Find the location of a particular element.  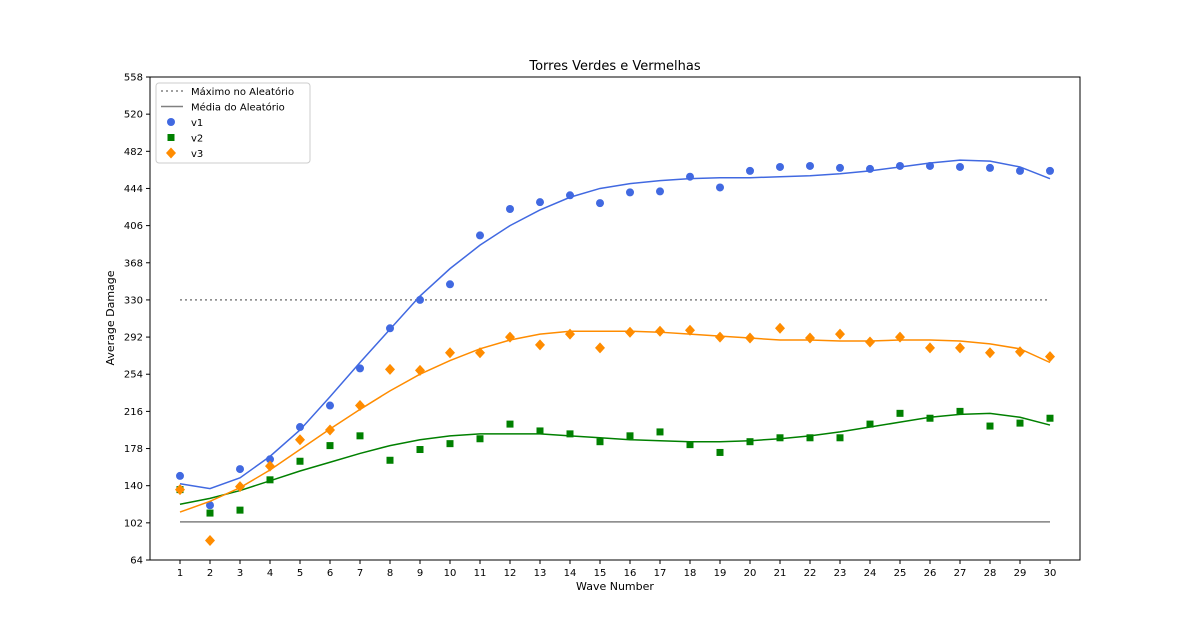

legend-marker-v2 is located at coordinates (171, 137).